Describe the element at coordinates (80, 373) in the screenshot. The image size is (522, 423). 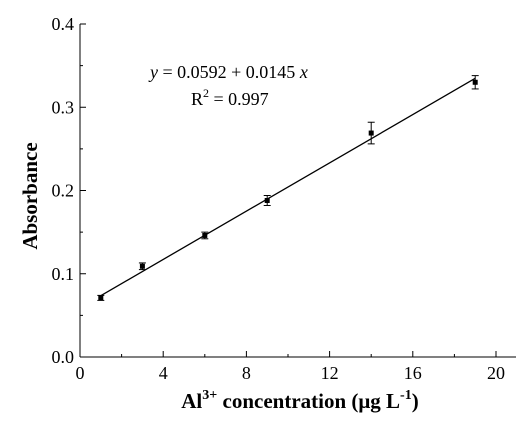
I see `x-tick-label: 0` at that location.